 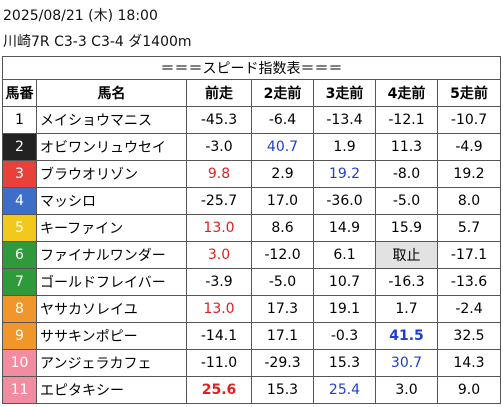 What do you see at coordinates (406, 282) in the screenshot?
I see `speed-index: -16.3` at bounding box center [406, 282].